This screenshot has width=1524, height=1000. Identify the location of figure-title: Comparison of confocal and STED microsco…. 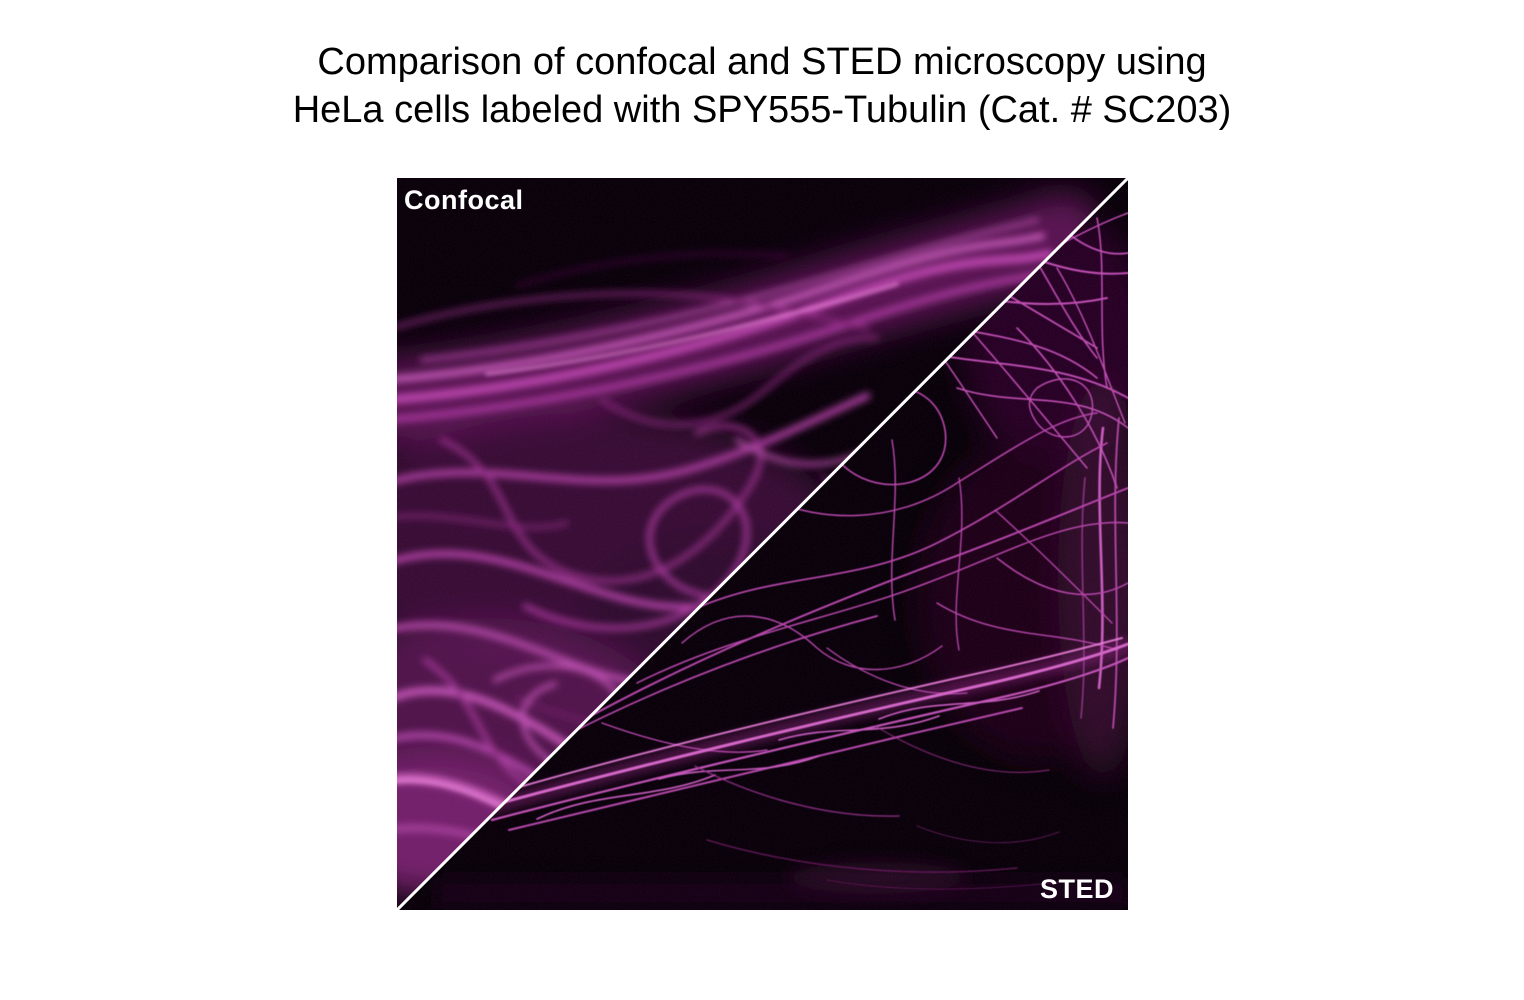
(762, 86).